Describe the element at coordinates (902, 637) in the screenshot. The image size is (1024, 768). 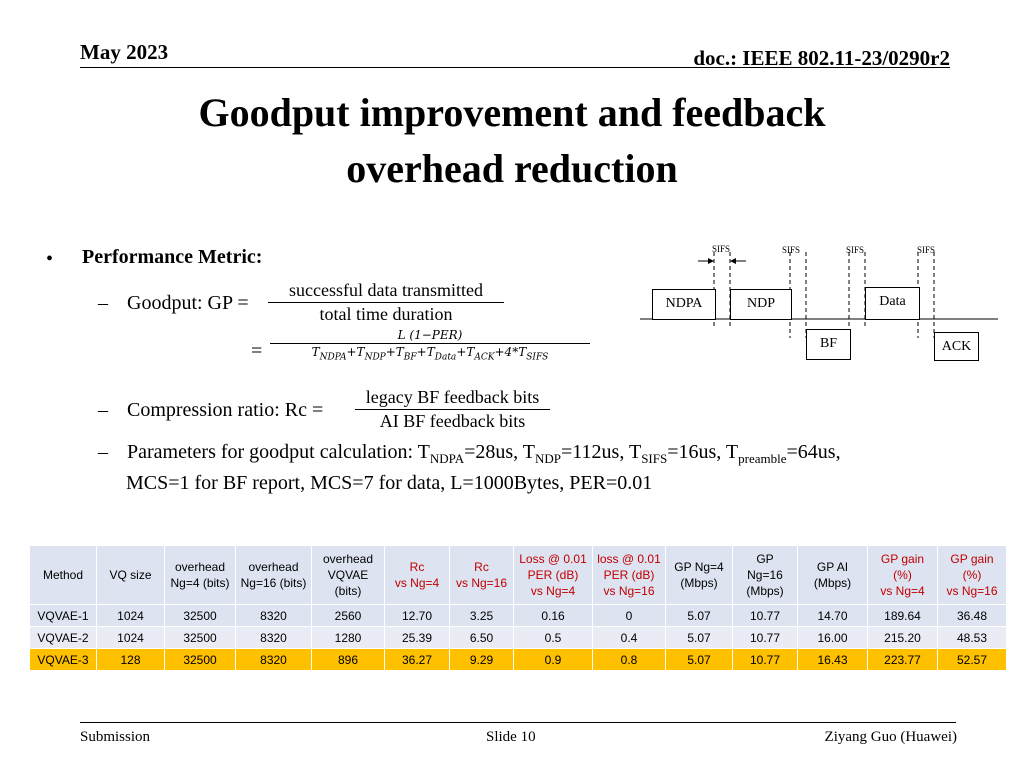
I see `table-cell: 215.20` at that location.